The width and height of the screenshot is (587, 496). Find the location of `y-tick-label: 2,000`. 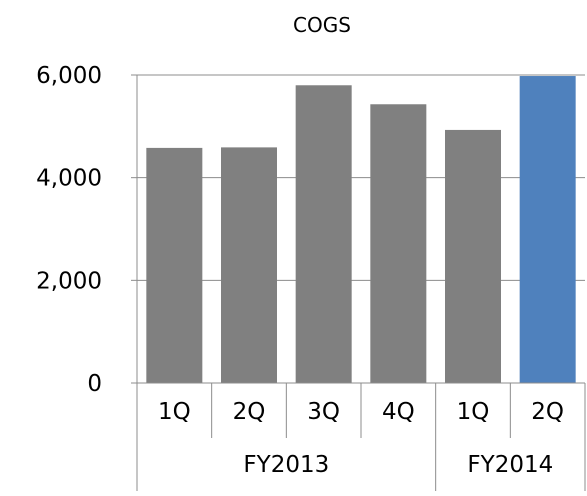

y-tick-label: 2,000 is located at coordinates (69, 281).